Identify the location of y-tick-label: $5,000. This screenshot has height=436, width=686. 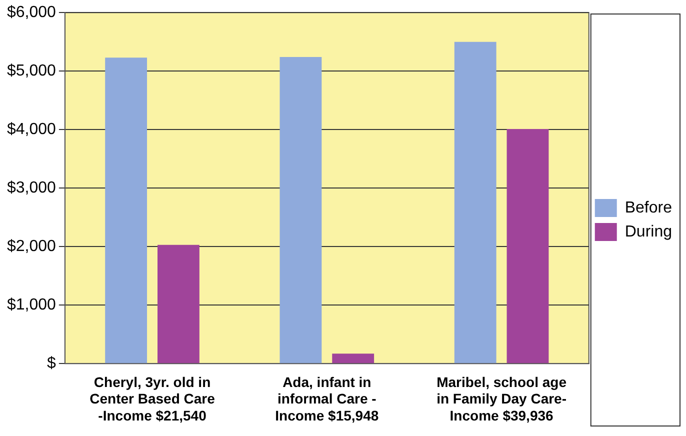
(31, 71).